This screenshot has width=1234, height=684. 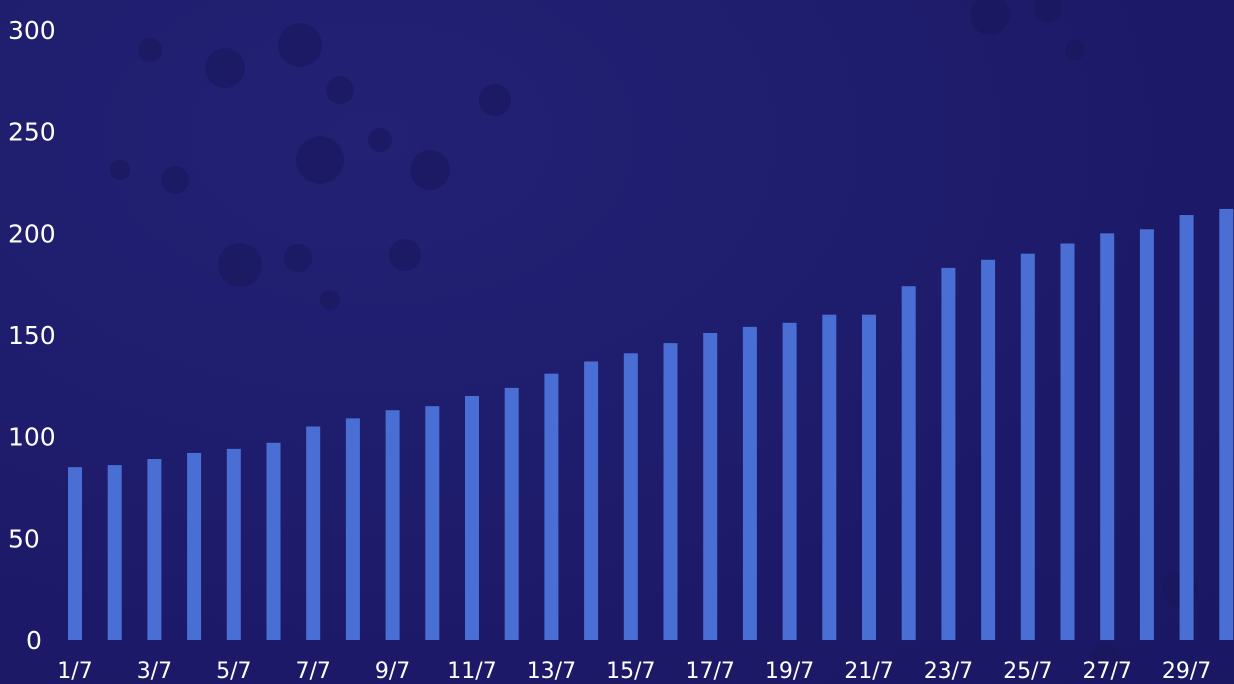 I want to click on x-tick-label: 9/7, so click(x=392, y=671).